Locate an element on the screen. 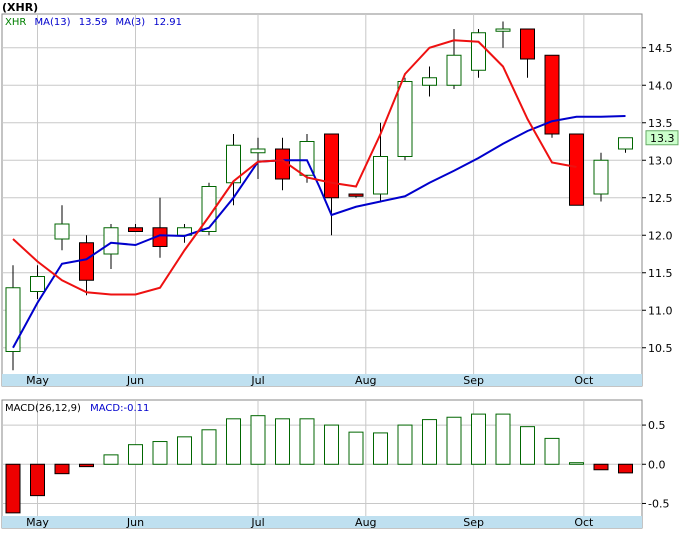  price-tick-label: 13.5 is located at coordinates (660, 123).